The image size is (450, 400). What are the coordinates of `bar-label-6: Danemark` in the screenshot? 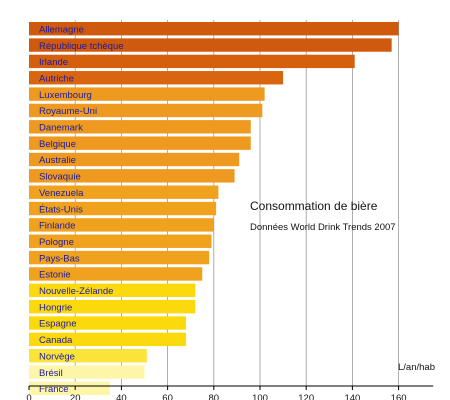 It's located at (61, 128).